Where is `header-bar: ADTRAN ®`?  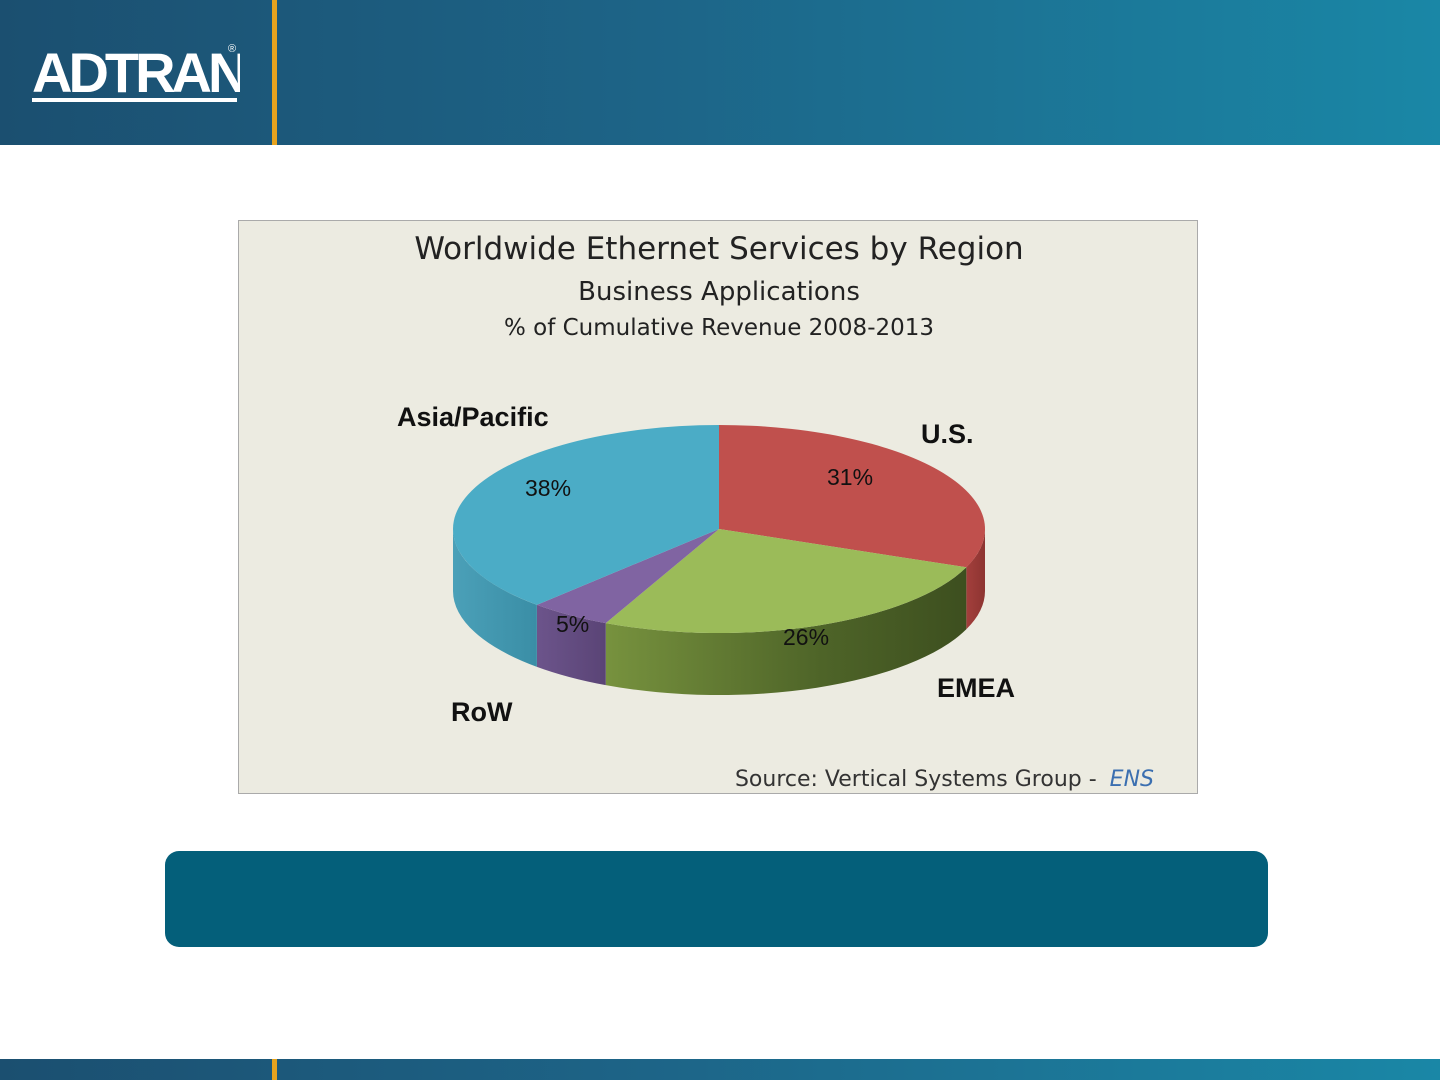 header-bar: ADTRAN ® is located at coordinates (720, 72).